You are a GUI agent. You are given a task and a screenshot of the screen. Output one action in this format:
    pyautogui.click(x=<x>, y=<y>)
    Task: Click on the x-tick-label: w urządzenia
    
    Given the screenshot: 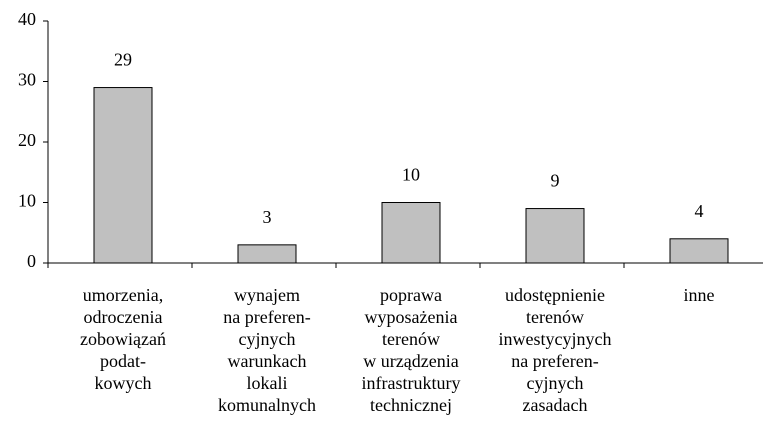 What is the action you would take?
    pyautogui.click(x=410, y=361)
    